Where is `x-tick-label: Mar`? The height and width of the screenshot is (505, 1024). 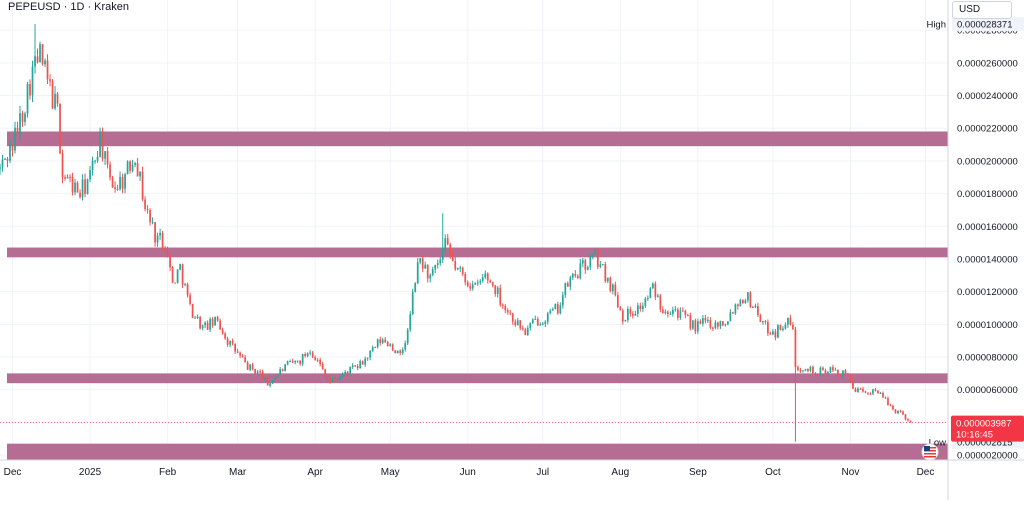 x-tick-label: Mar is located at coordinates (238, 472).